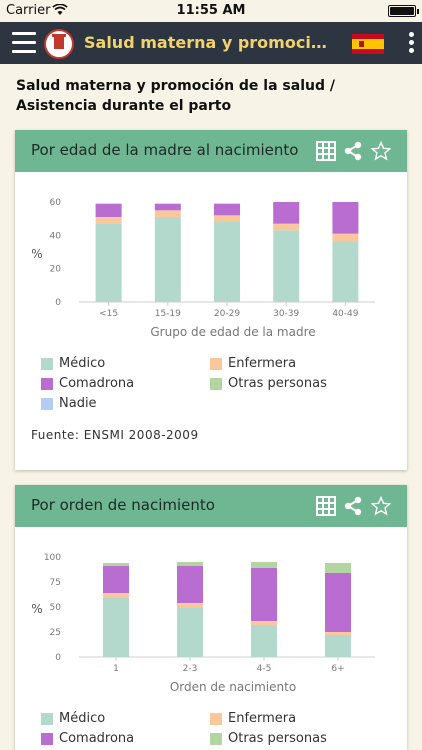 This screenshot has width=422, height=750. Describe the element at coordinates (56, 608) in the screenshot. I see `y-tick-label: 50` at that location.